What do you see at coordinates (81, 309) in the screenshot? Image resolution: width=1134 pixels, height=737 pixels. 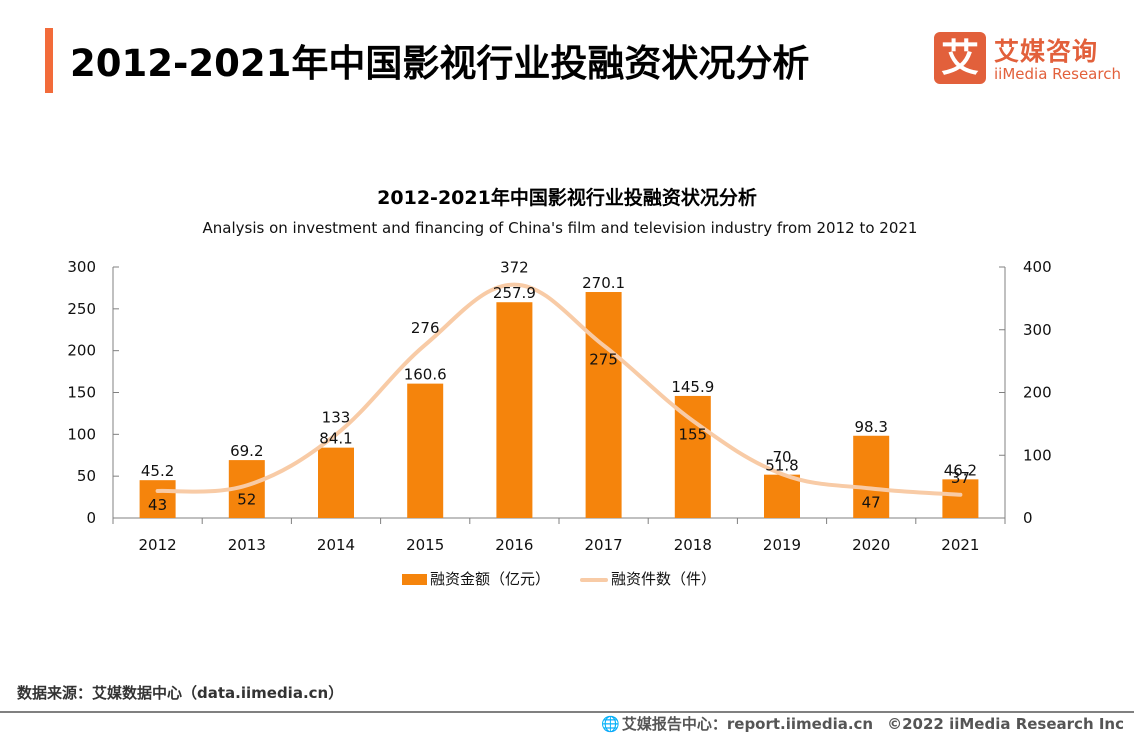 I see `left-y-tick-label: 250` at bounding box center [81, 309].